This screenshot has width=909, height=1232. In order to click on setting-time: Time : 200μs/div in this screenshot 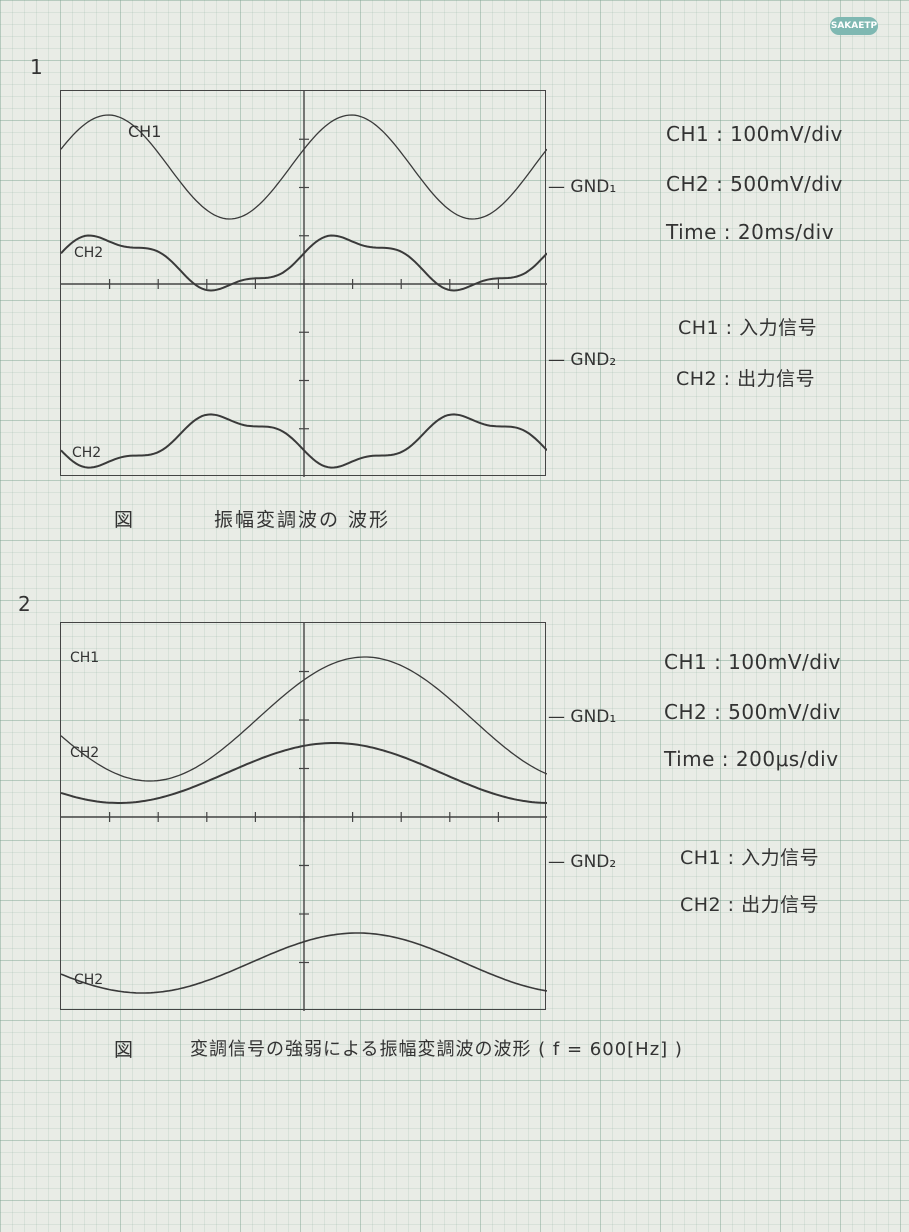, I will do `click(751, 759)`.